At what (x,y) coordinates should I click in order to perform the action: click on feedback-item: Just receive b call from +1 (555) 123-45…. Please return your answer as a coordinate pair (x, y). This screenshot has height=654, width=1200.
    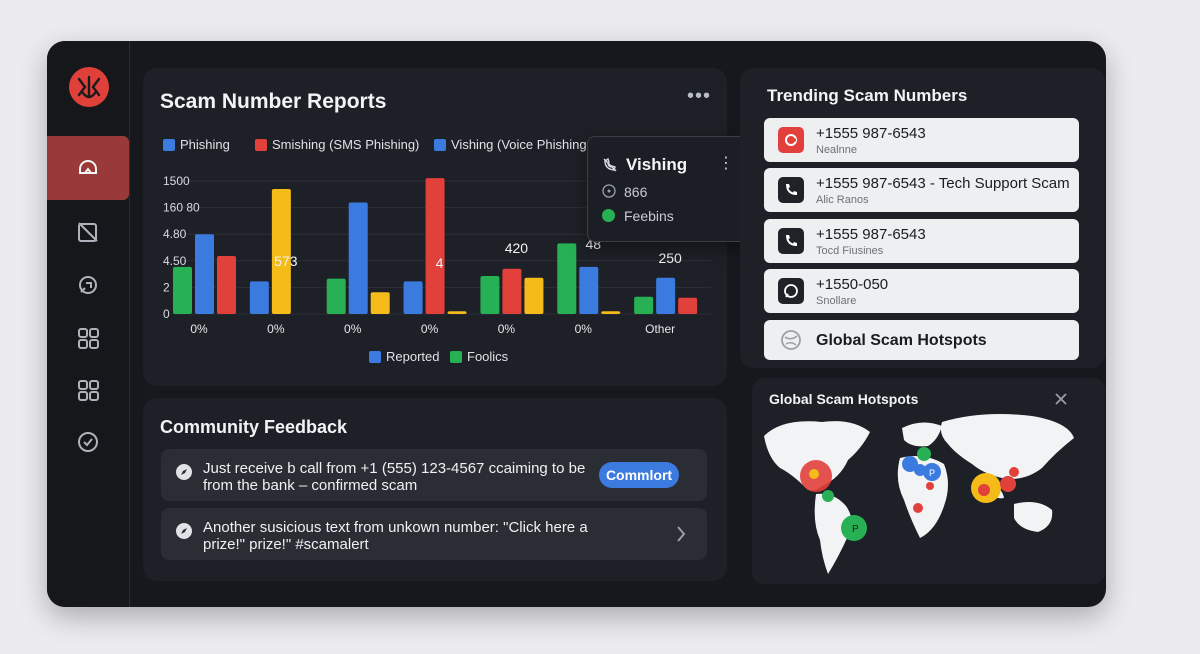
    Looking at the image, I should click on (434, 475).